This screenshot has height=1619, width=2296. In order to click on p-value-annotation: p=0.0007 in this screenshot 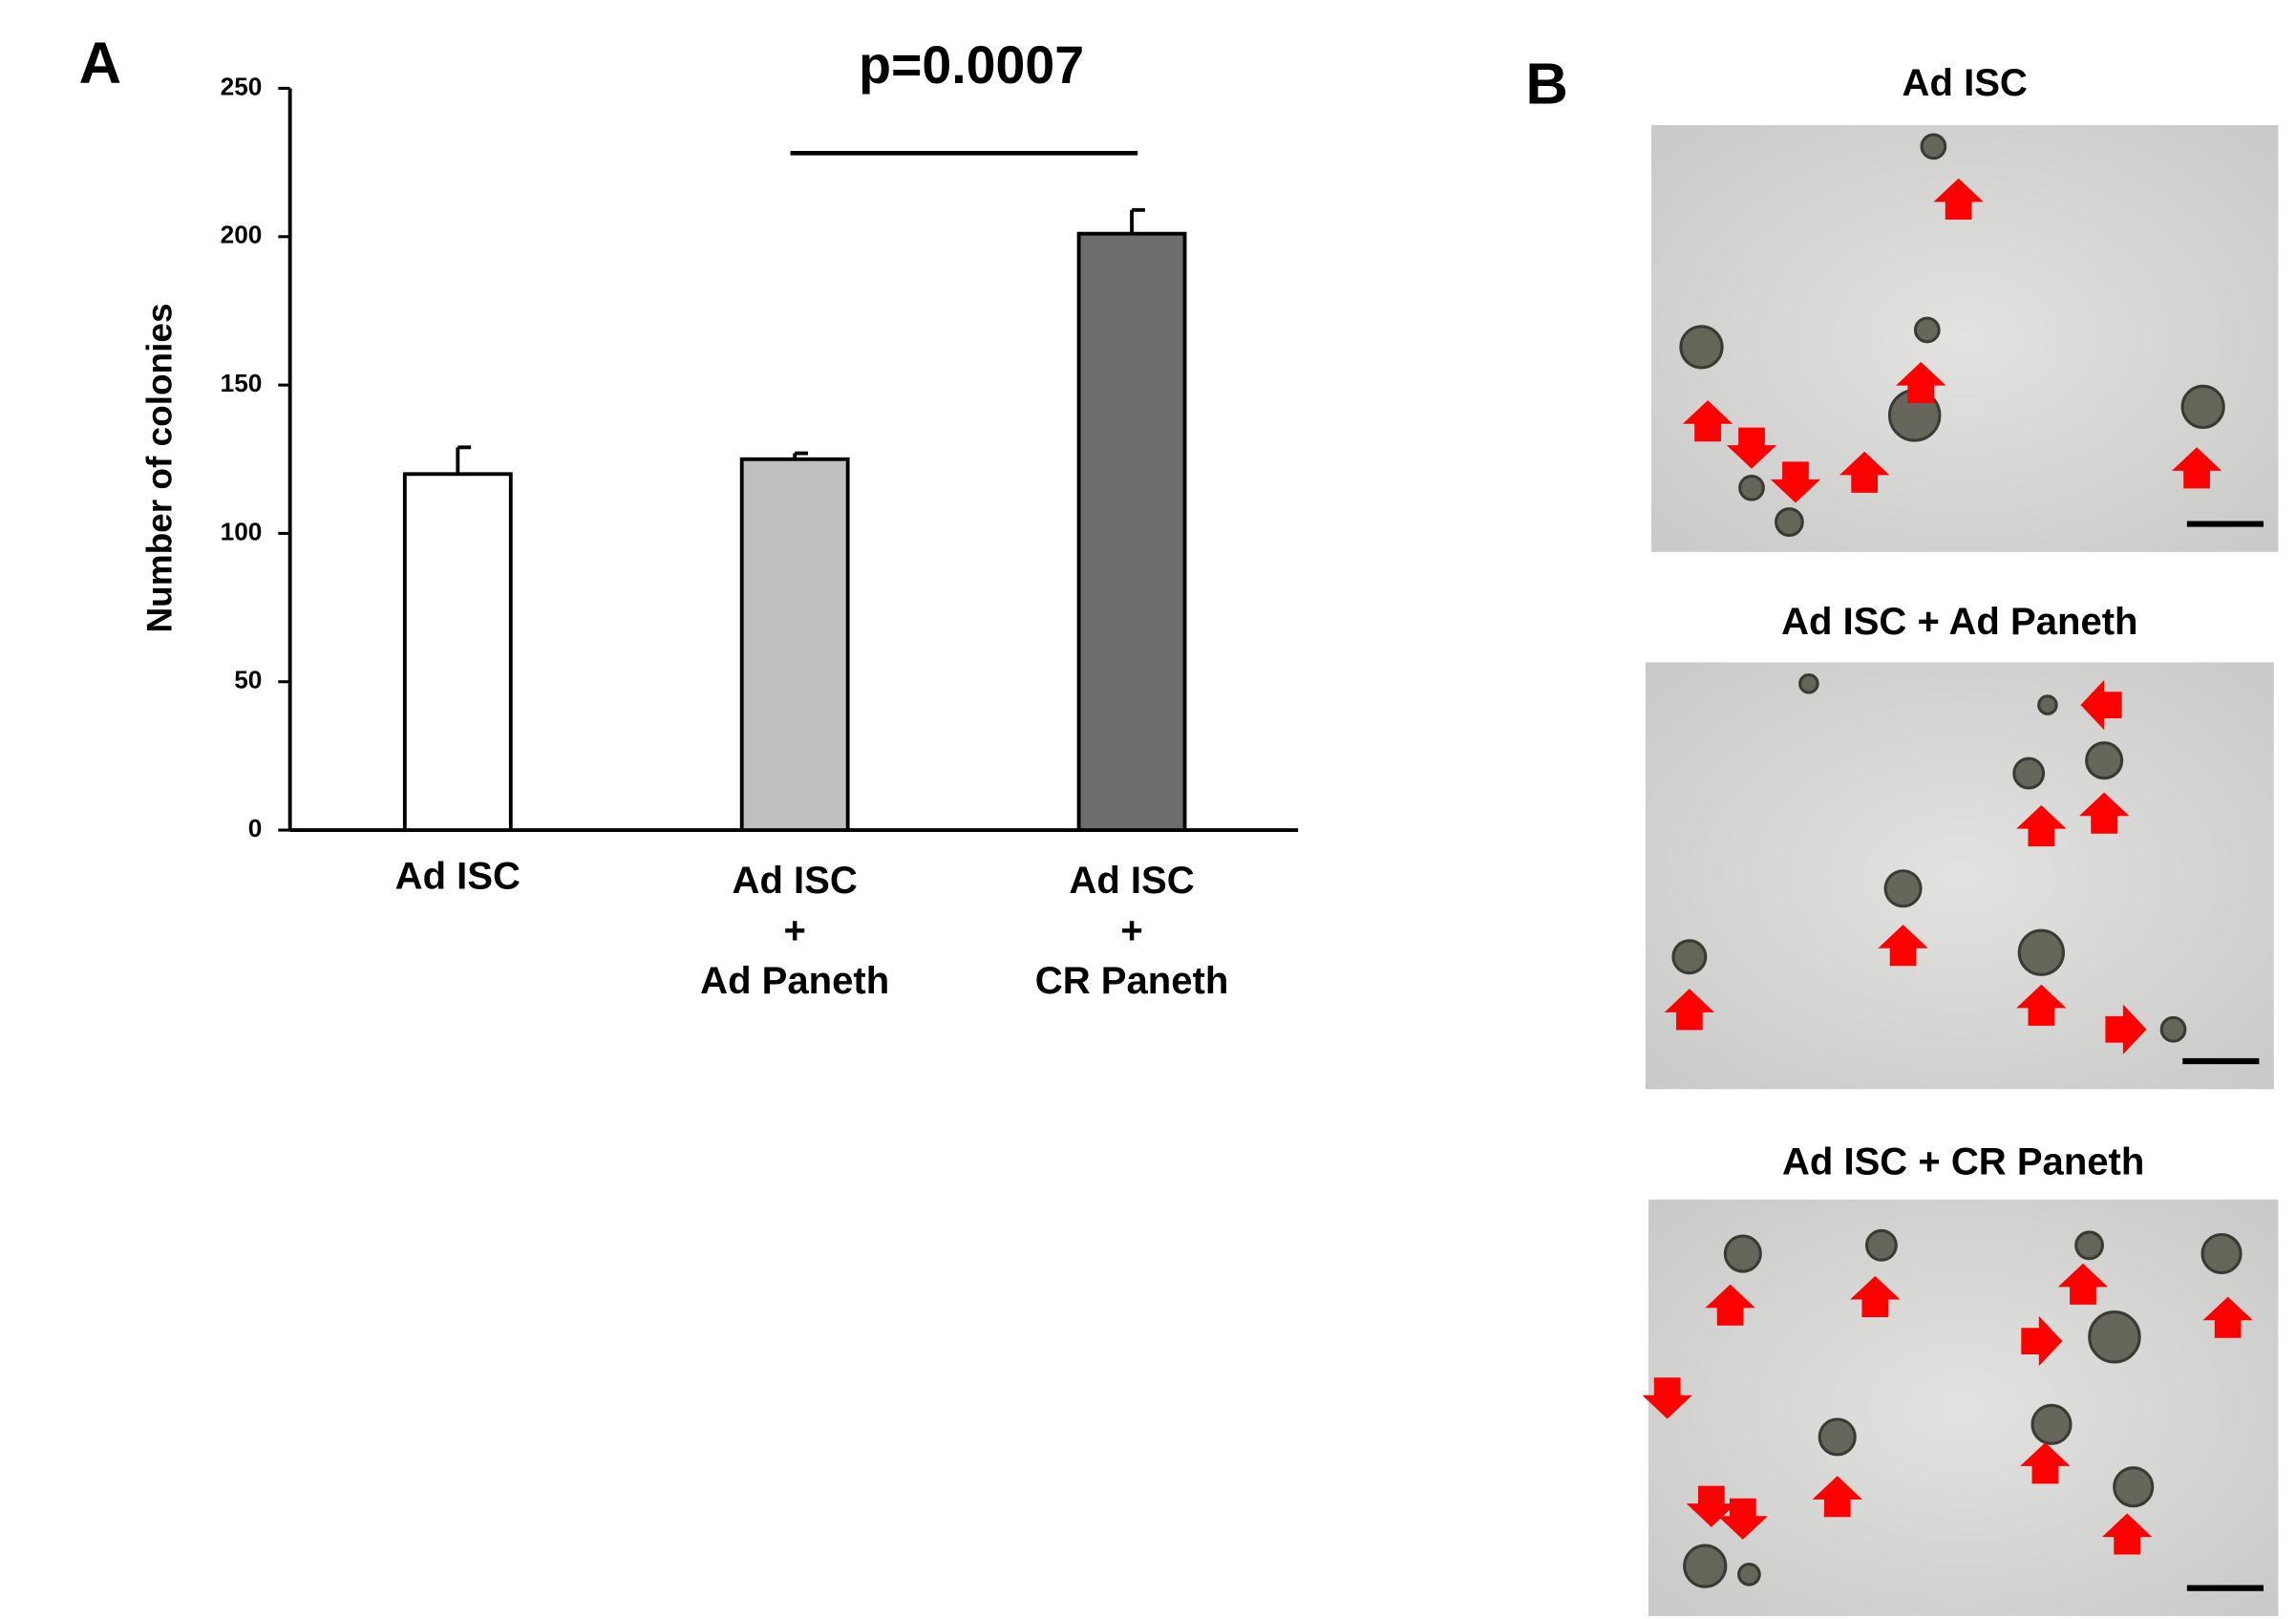, I will do `click(971, 65)`.